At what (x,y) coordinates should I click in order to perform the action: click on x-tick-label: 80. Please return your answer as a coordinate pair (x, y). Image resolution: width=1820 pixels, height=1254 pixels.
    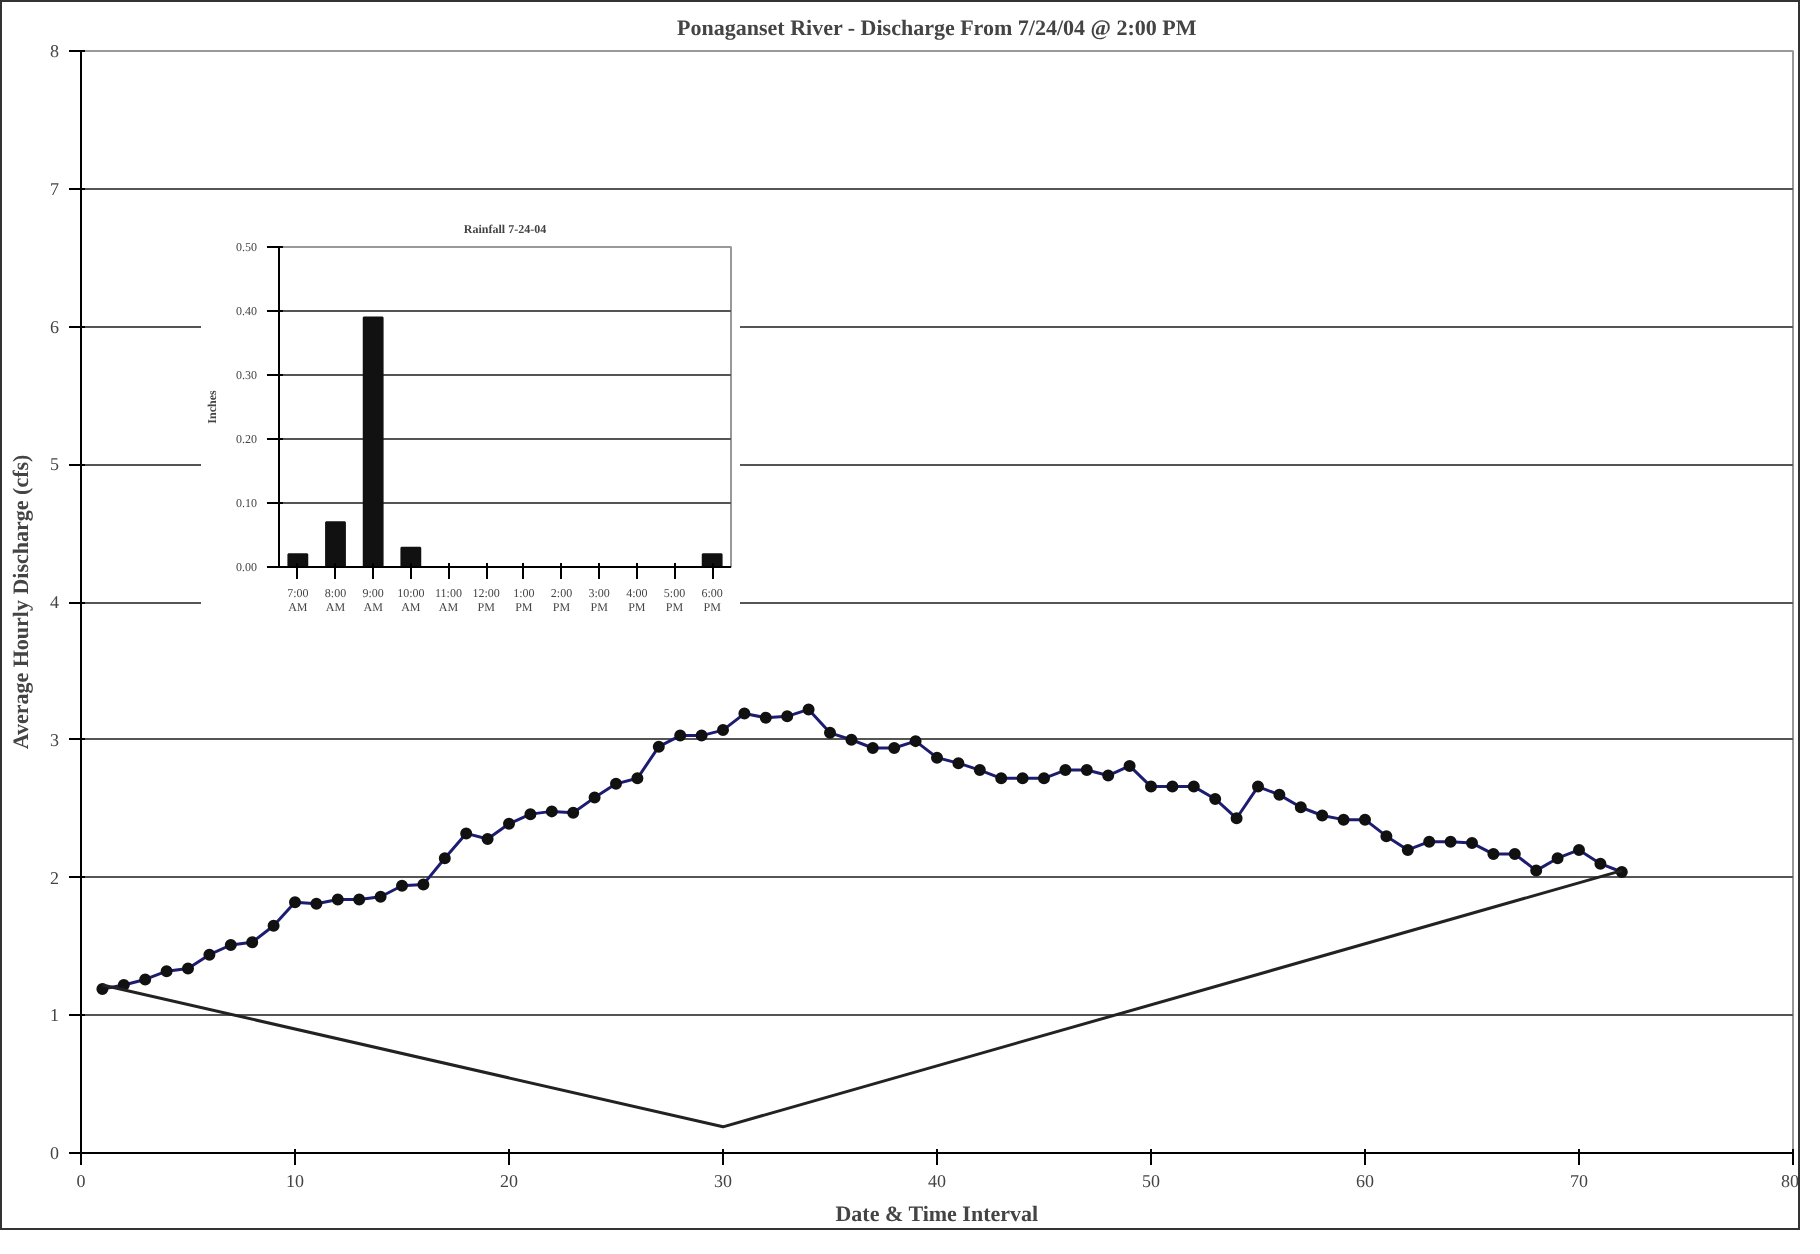
    Looking at the image, I should click on (1790, 1181).